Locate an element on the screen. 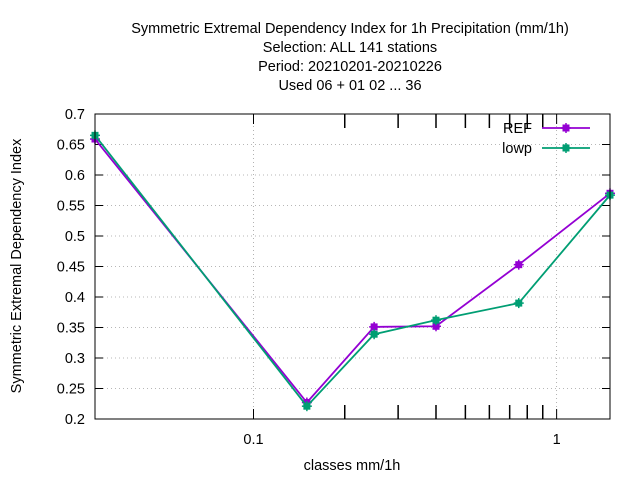  y-tick-label: 0.3 is located at coordinates (75, 359).